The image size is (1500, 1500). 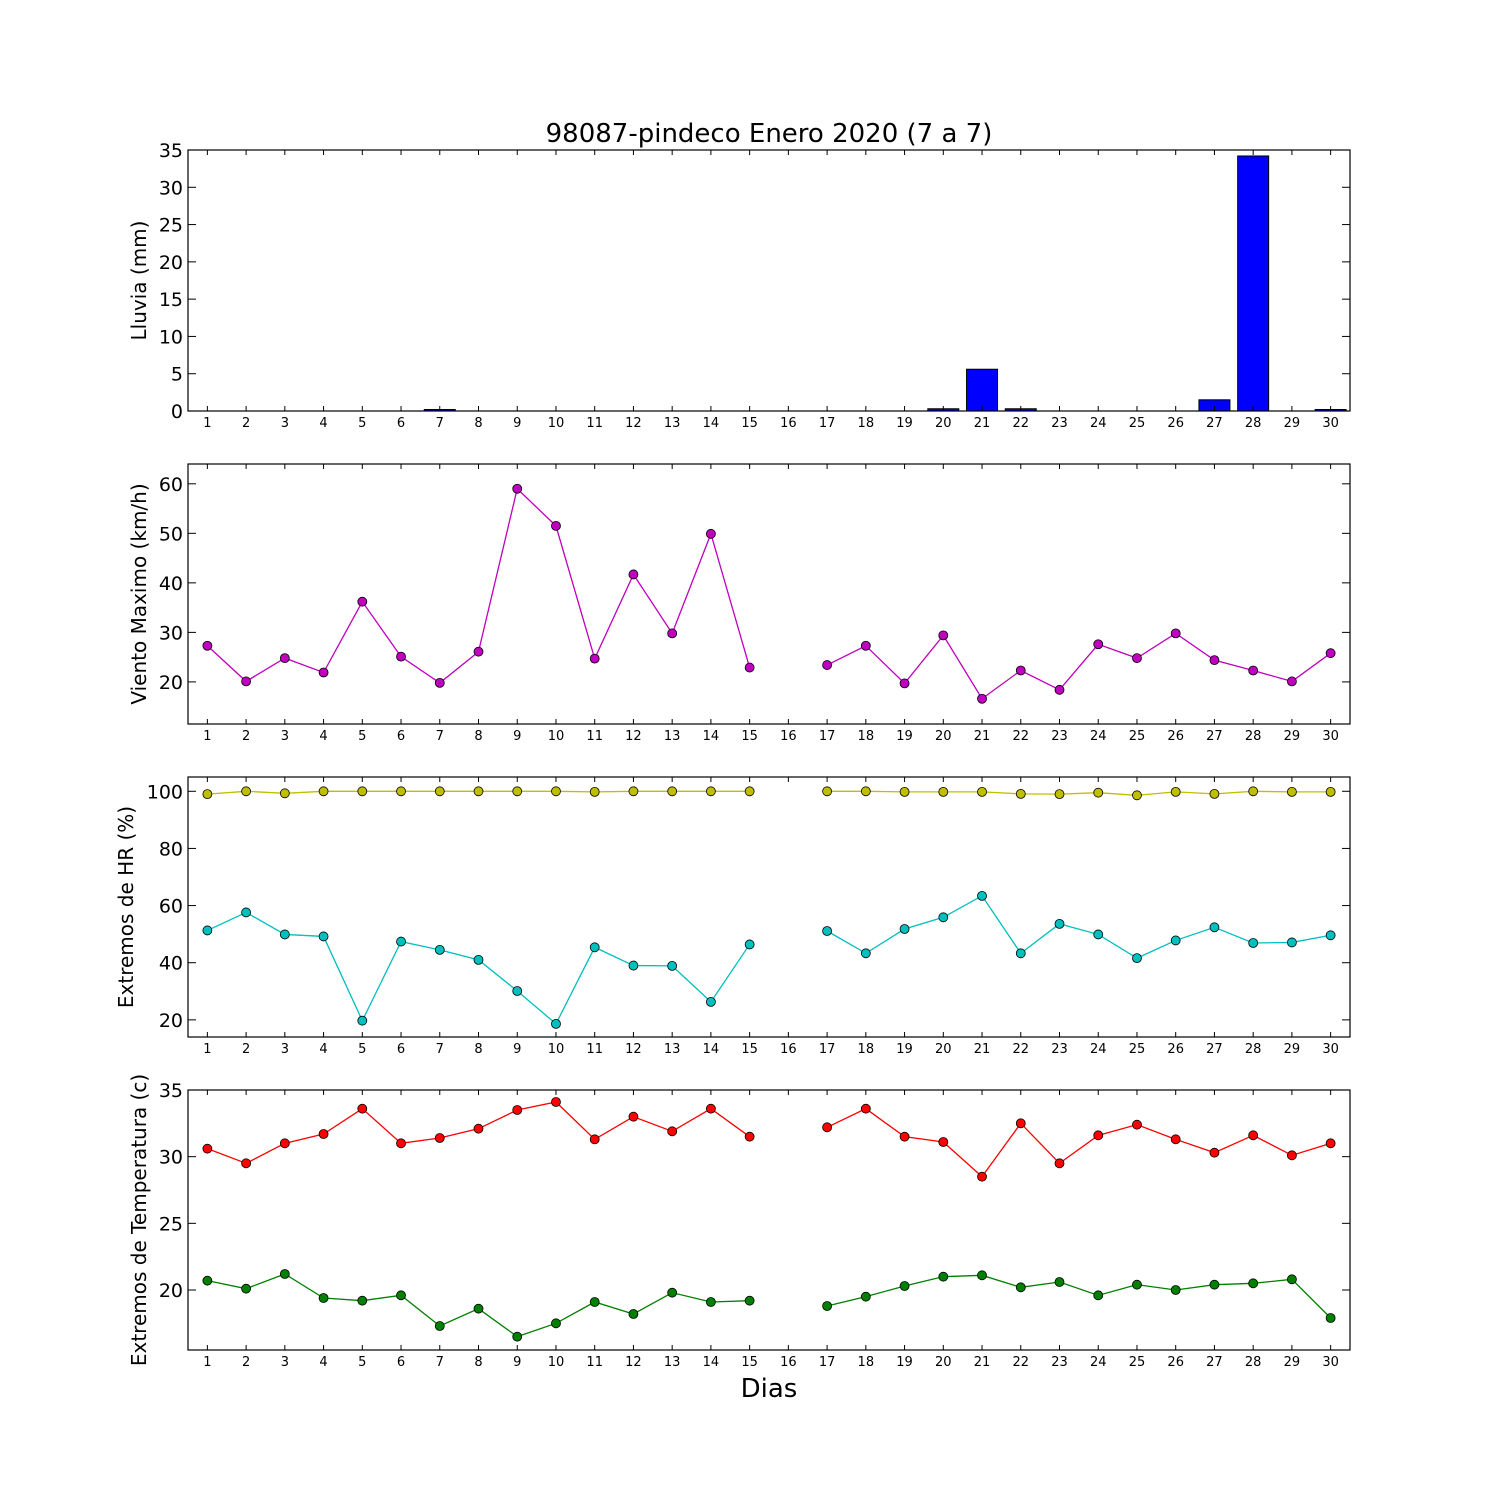 I want to click on xtick-label-temperatura-13: 13, so click(x=672, y=1362).